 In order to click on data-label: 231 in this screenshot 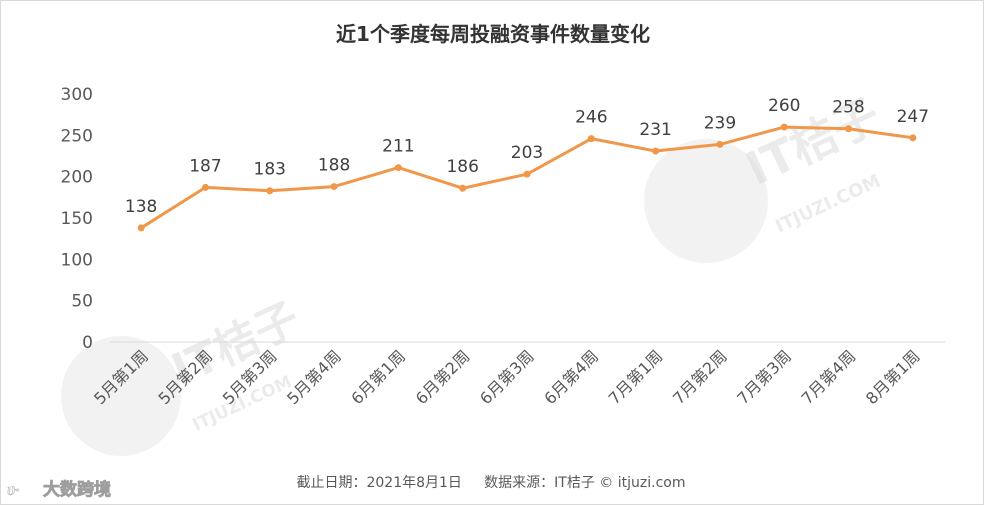, I will do `click(655, 130)`.